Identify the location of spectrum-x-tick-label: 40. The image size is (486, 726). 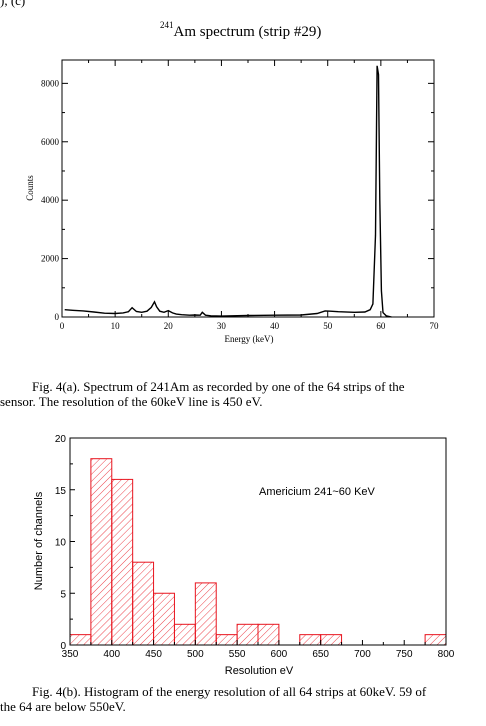
(275, 326).